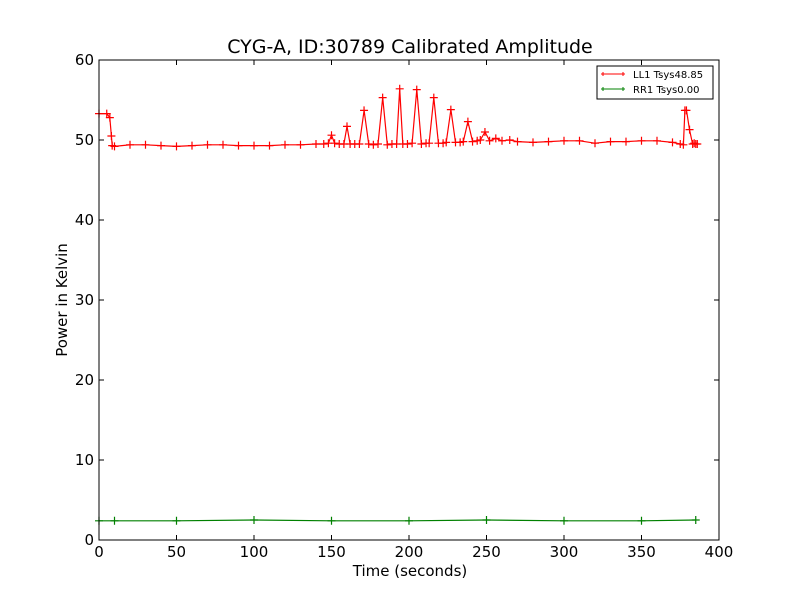  I want to click on legend-box, so click(655, 82).